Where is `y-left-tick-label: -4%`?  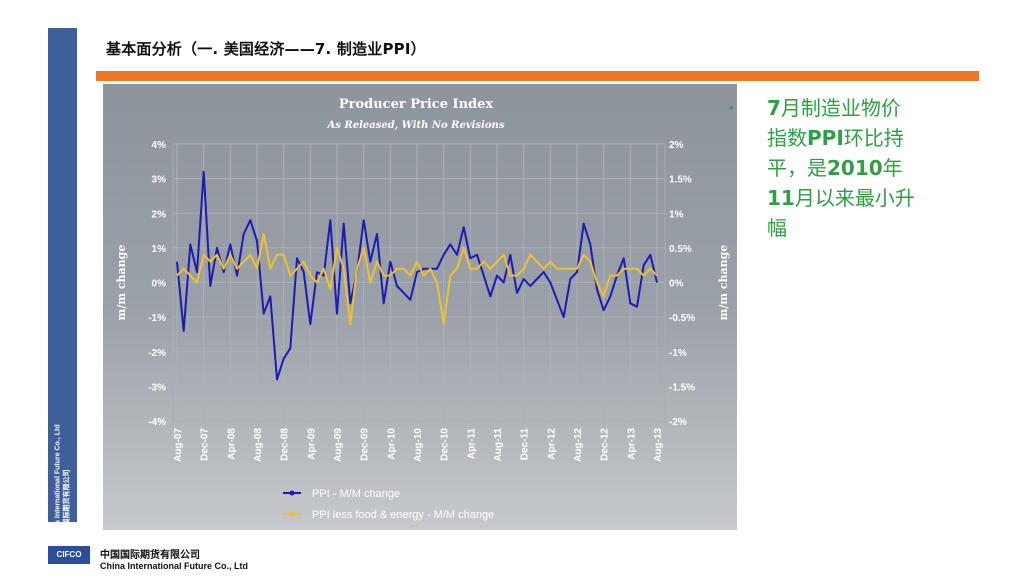 y-left-tick-label: -4% is located at coordinates (157, 422).